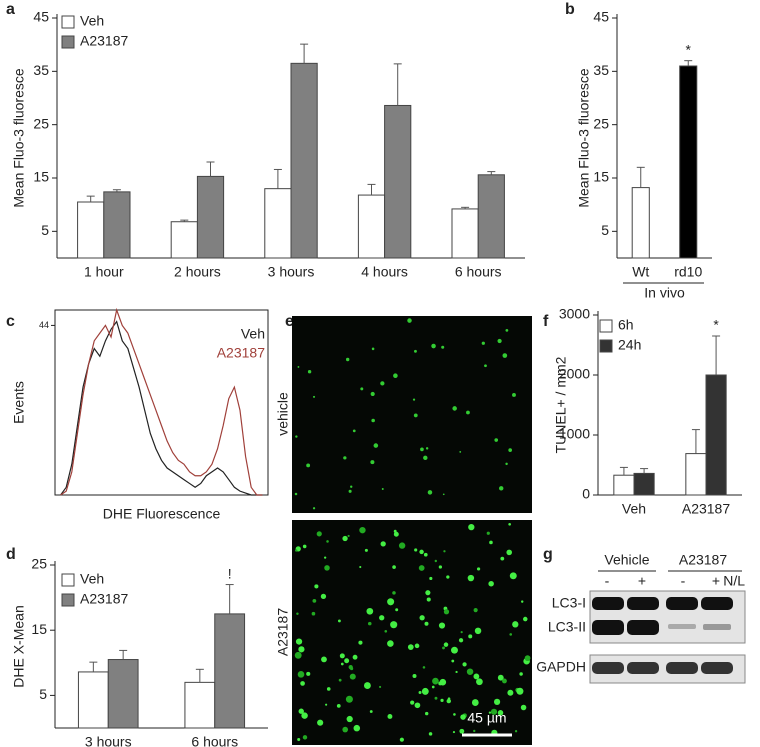 The image size is (760, 747). What do you see at coordinates (92, 579) in the screenshot?
I see `legend-label: Veh` at bounding box center [92, 579].